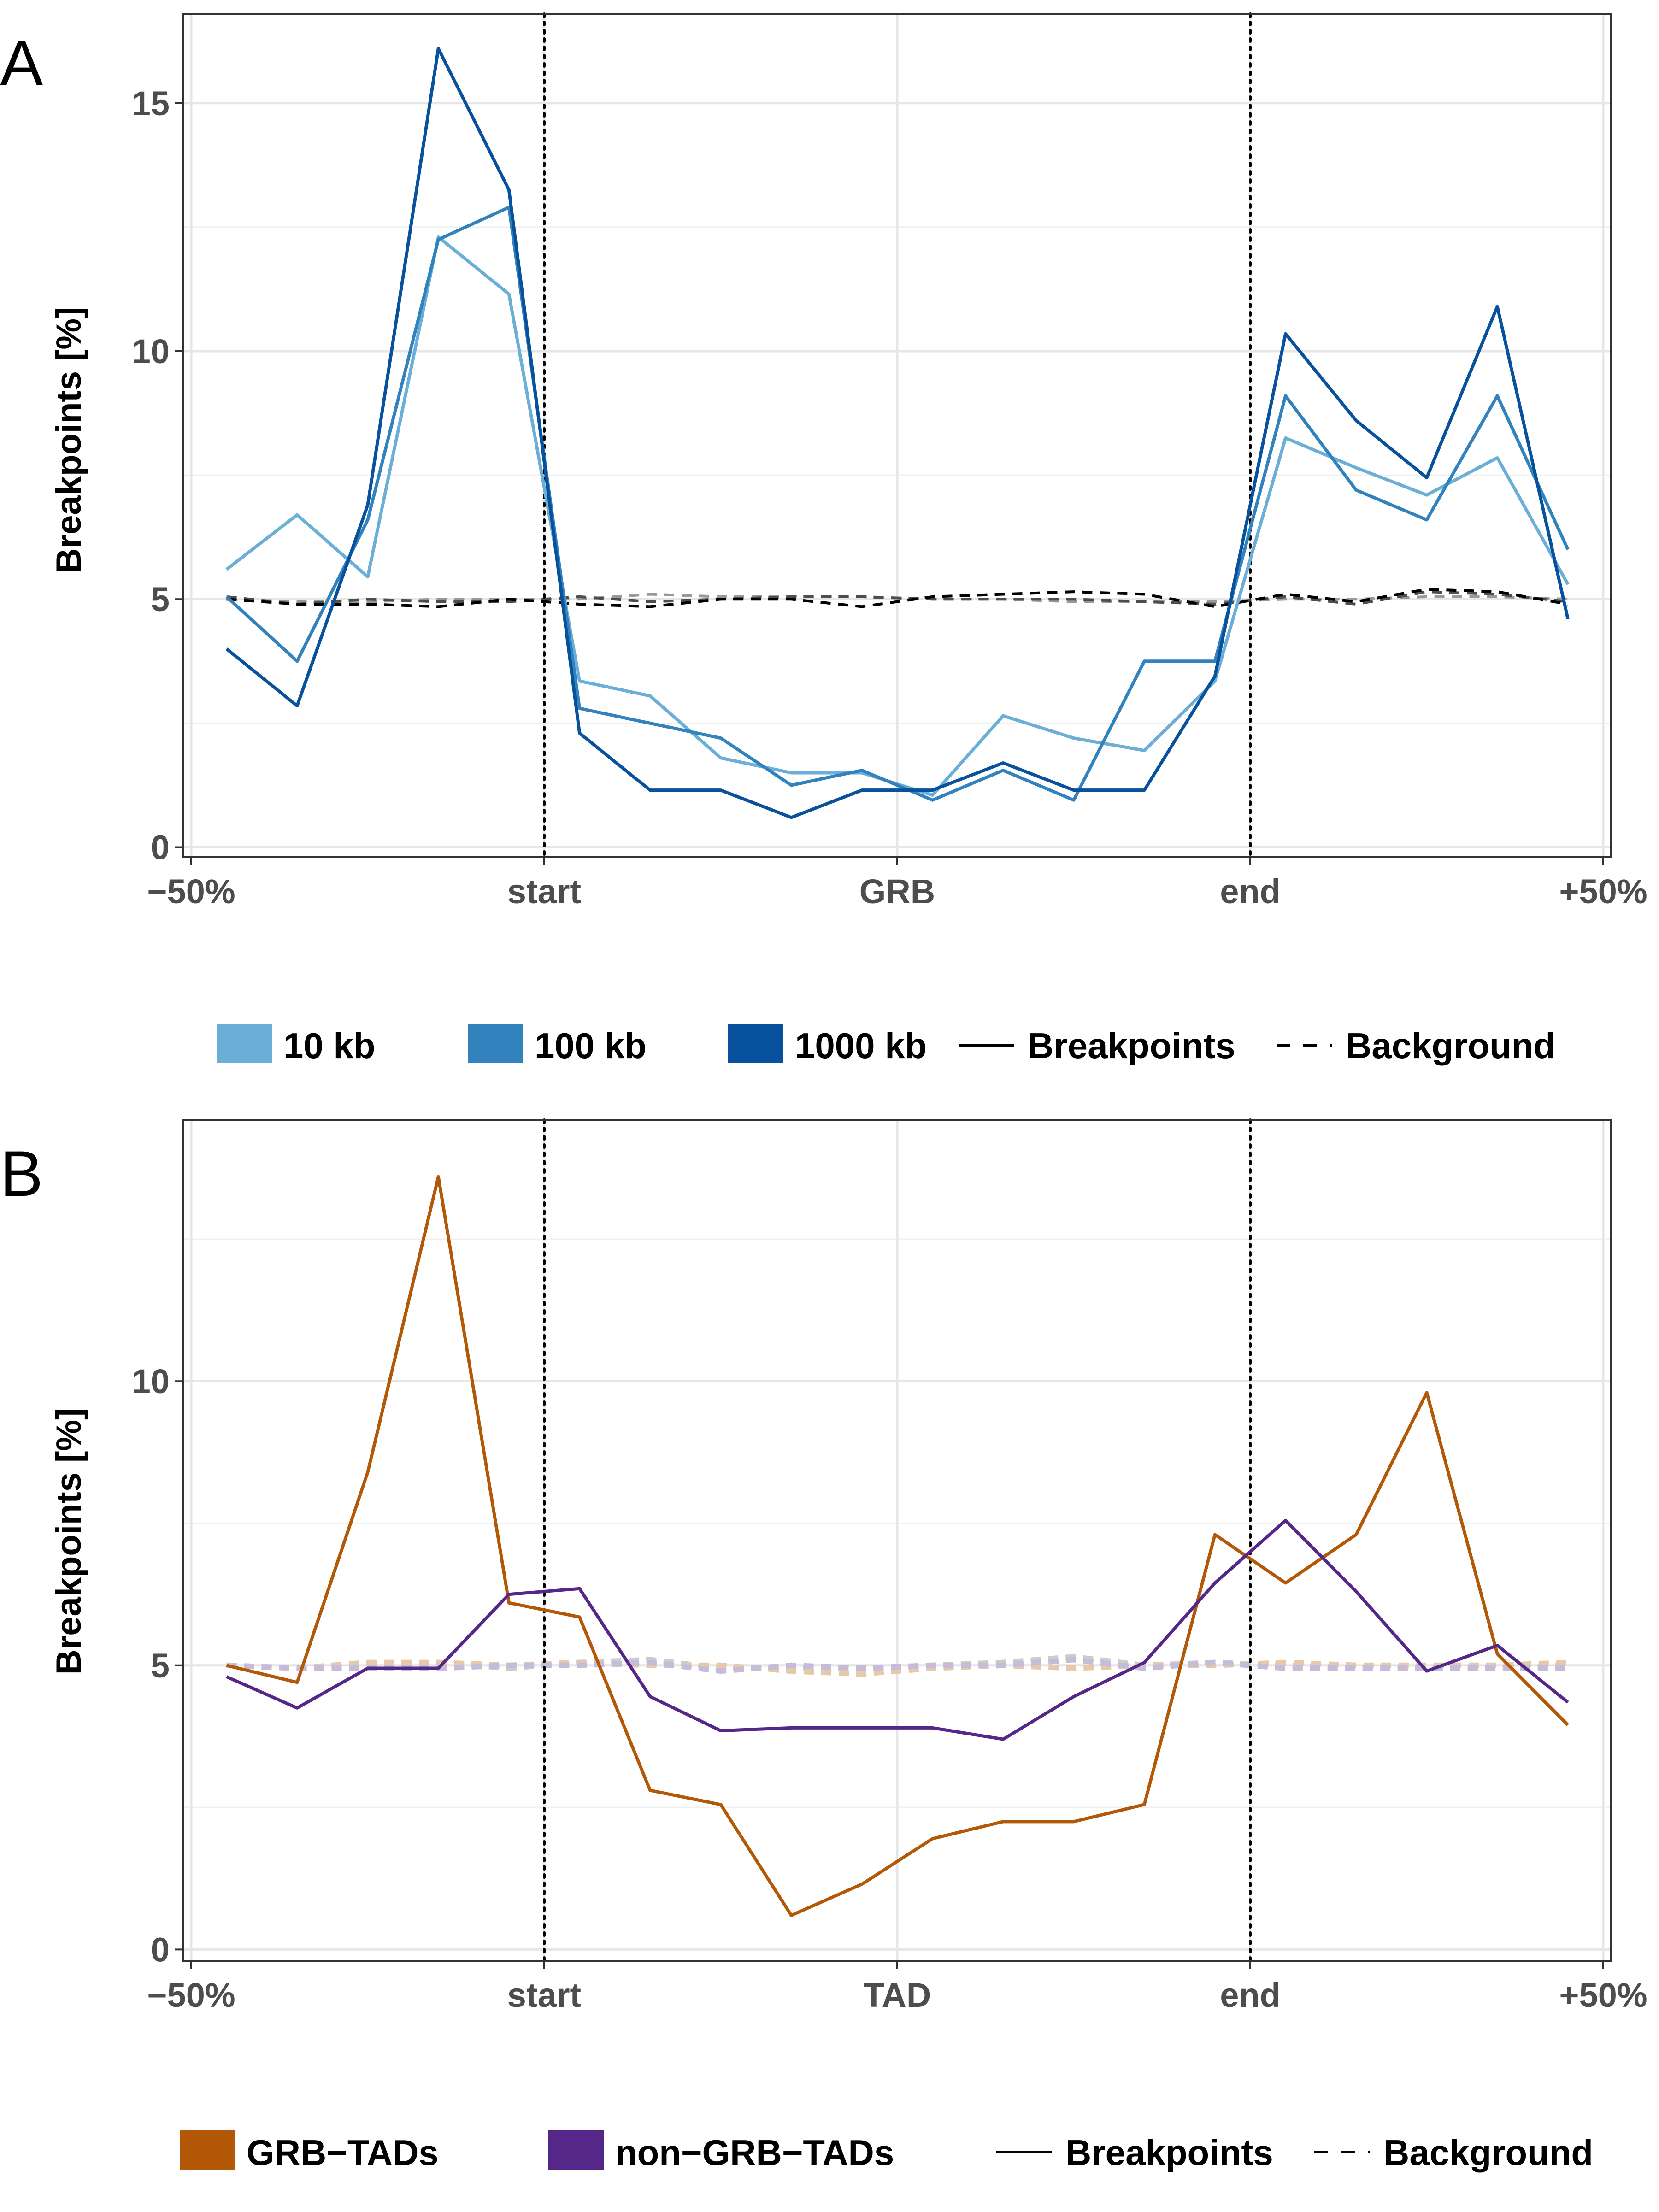 This screenshot has width=1659, height=2212. What do you see at coordinates (21, 63) in the screenshot?
I see `panel-label-a: A` at bounding box center [21, 63].